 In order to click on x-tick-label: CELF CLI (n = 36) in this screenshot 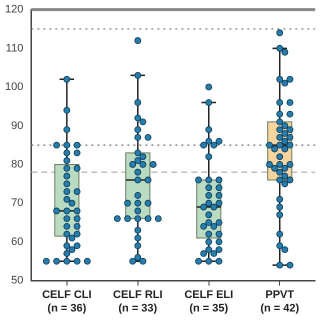, I will do `click(67, 301)`.